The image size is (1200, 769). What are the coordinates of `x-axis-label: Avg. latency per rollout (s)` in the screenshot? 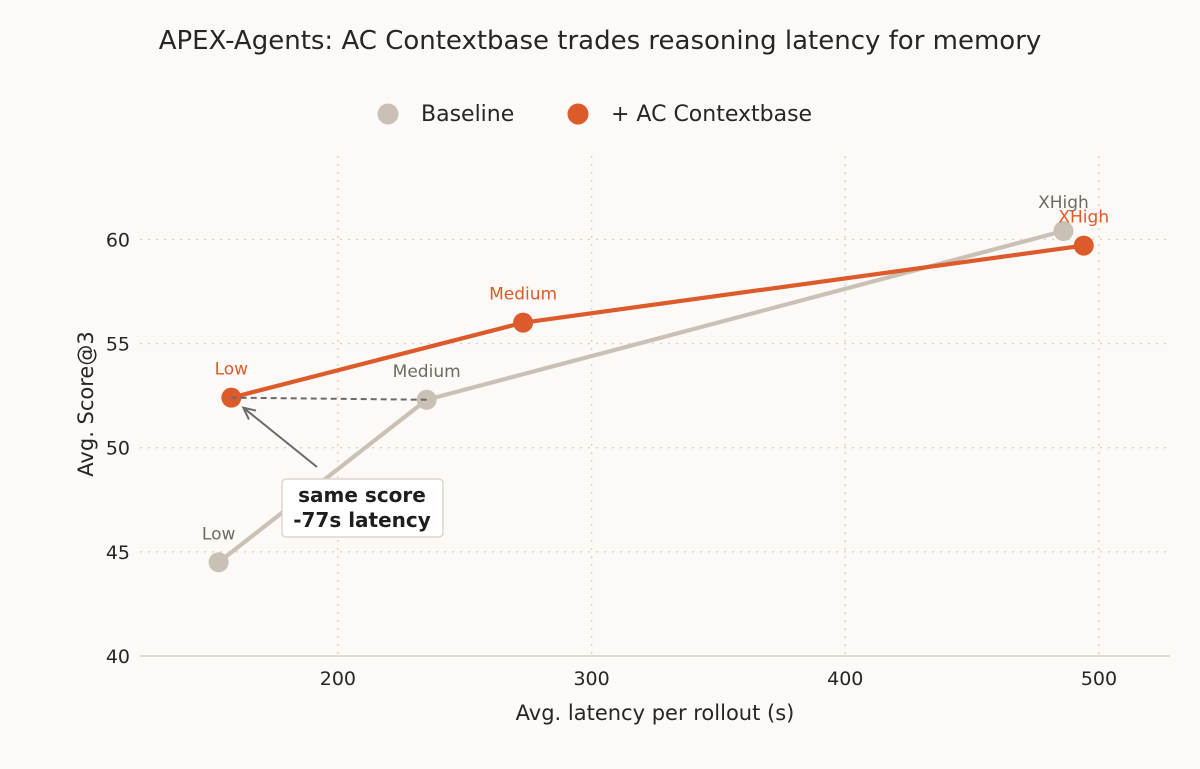 It's located at (655, 713).